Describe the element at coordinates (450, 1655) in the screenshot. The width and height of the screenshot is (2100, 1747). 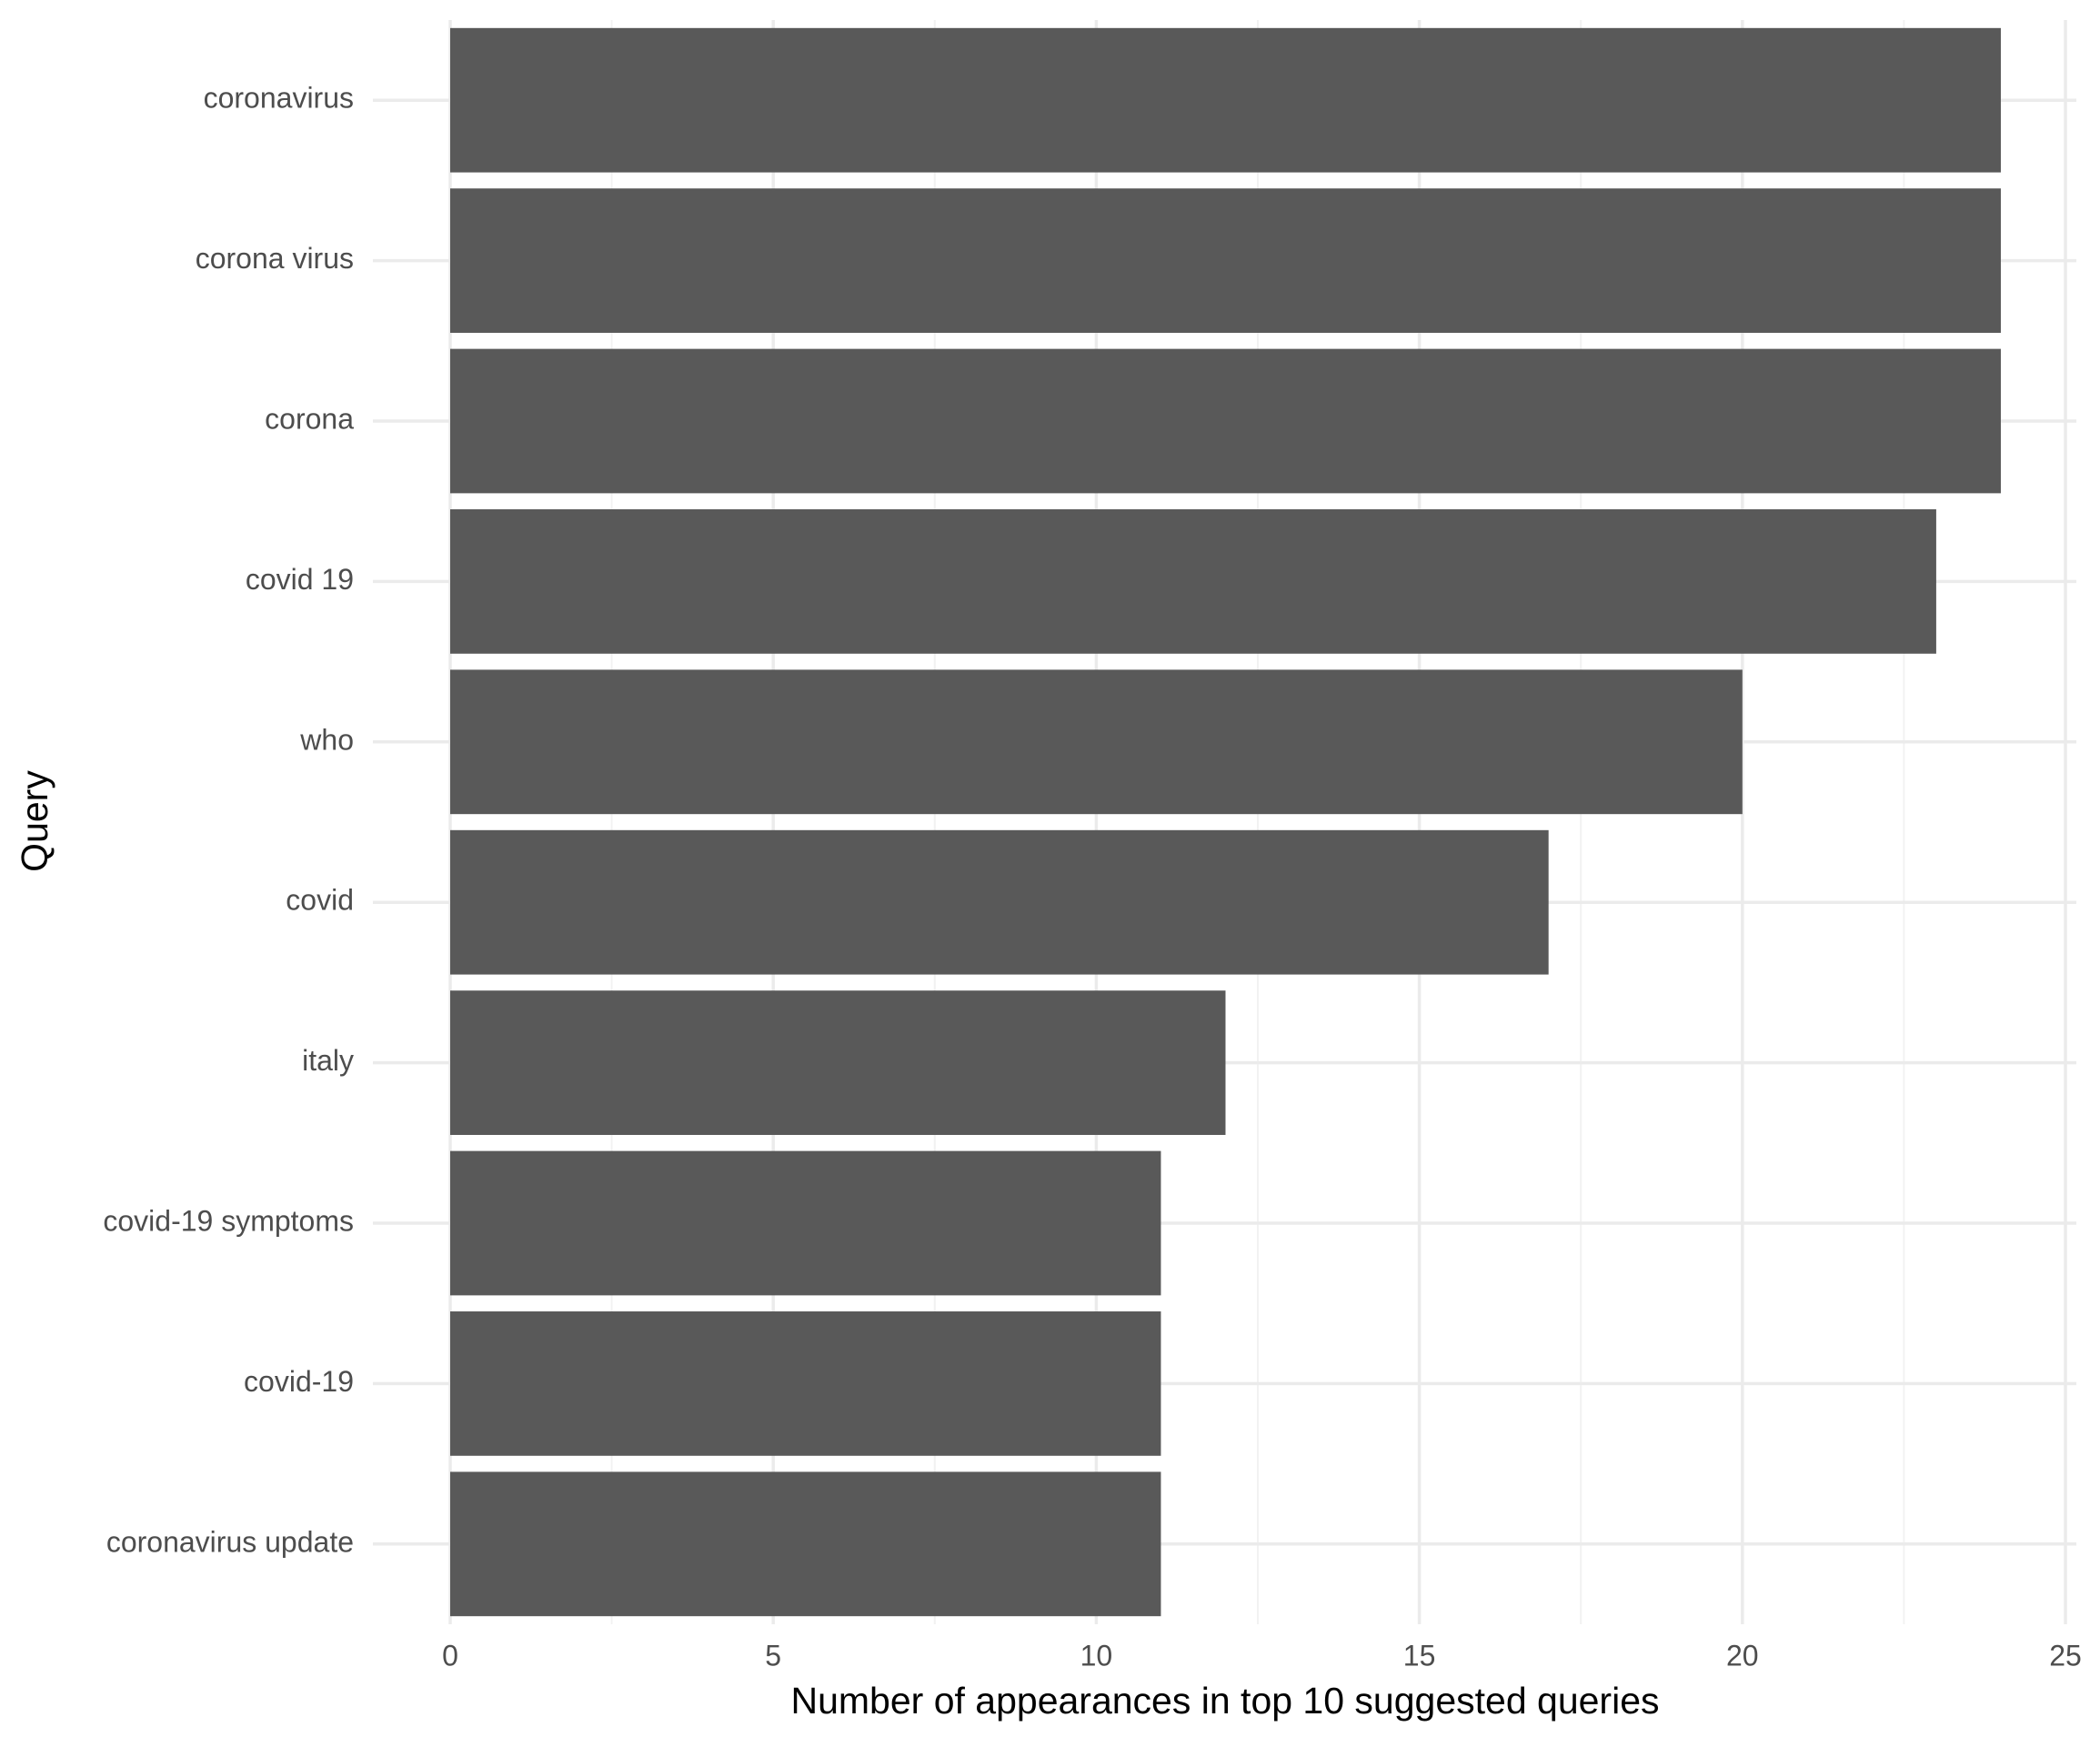
I see `x-tick-label: 0` at that location.